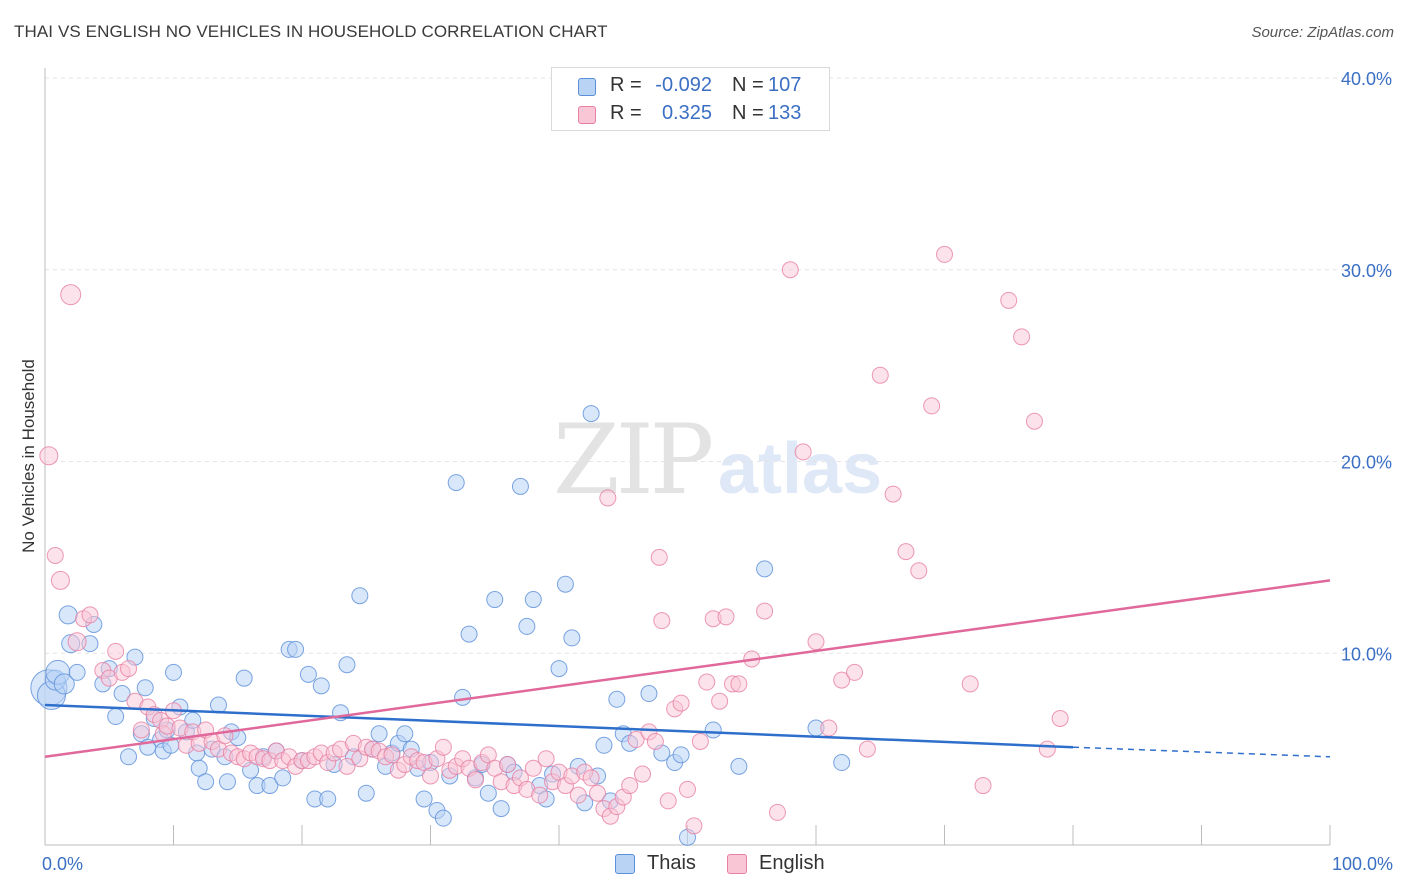 The image size is (1406, 892). What do you see at coordinates (671, 863) in the screenshot?
I see `thais-legend-label: Thais` at bounding box center [671, 863].